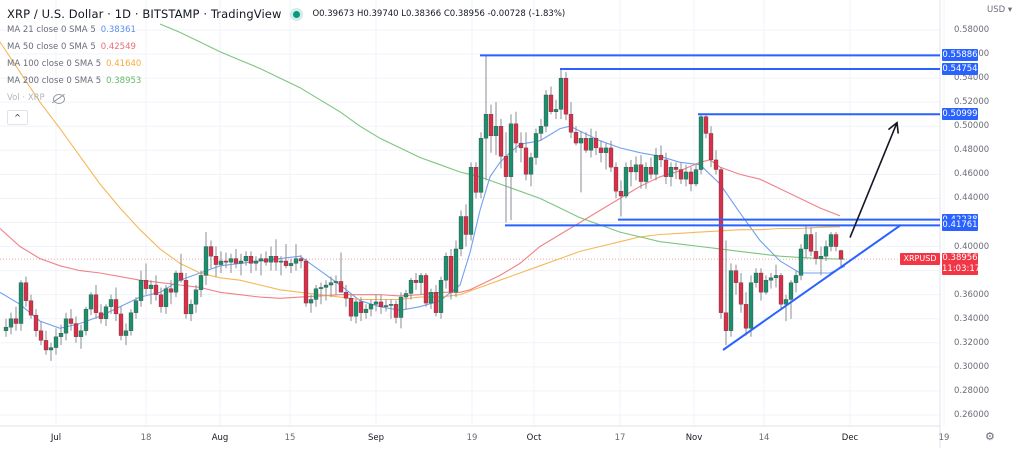  What do you see at coordinates (850, 438) in the screenshot?
I see `time-tick-label: Dec` at bounding box center [850, 438].